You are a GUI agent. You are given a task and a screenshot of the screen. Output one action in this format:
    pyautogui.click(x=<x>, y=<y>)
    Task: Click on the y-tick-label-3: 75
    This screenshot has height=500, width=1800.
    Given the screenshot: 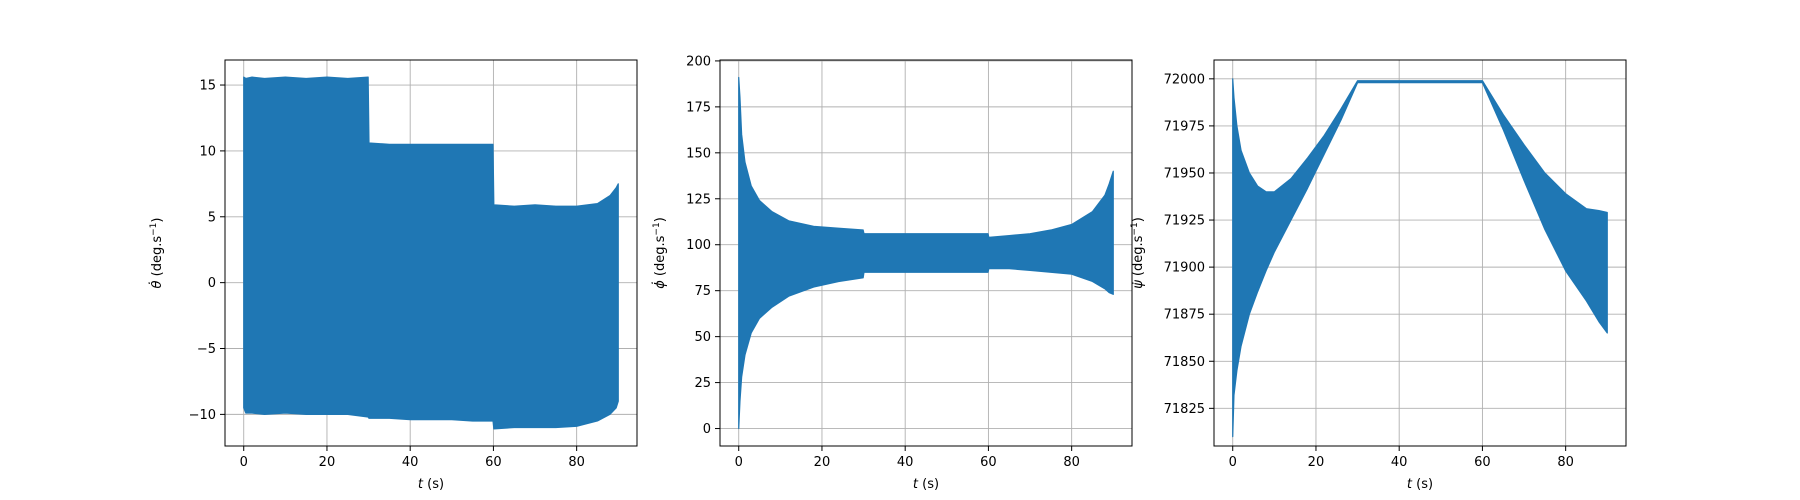 What is the action you would take?
    pyautogui.click(x=702, y=291)
    